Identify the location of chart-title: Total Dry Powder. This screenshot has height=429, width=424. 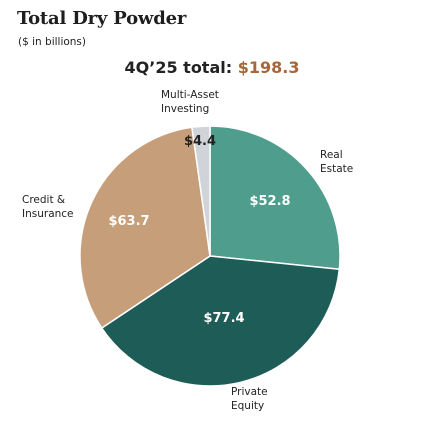
(102, 18).